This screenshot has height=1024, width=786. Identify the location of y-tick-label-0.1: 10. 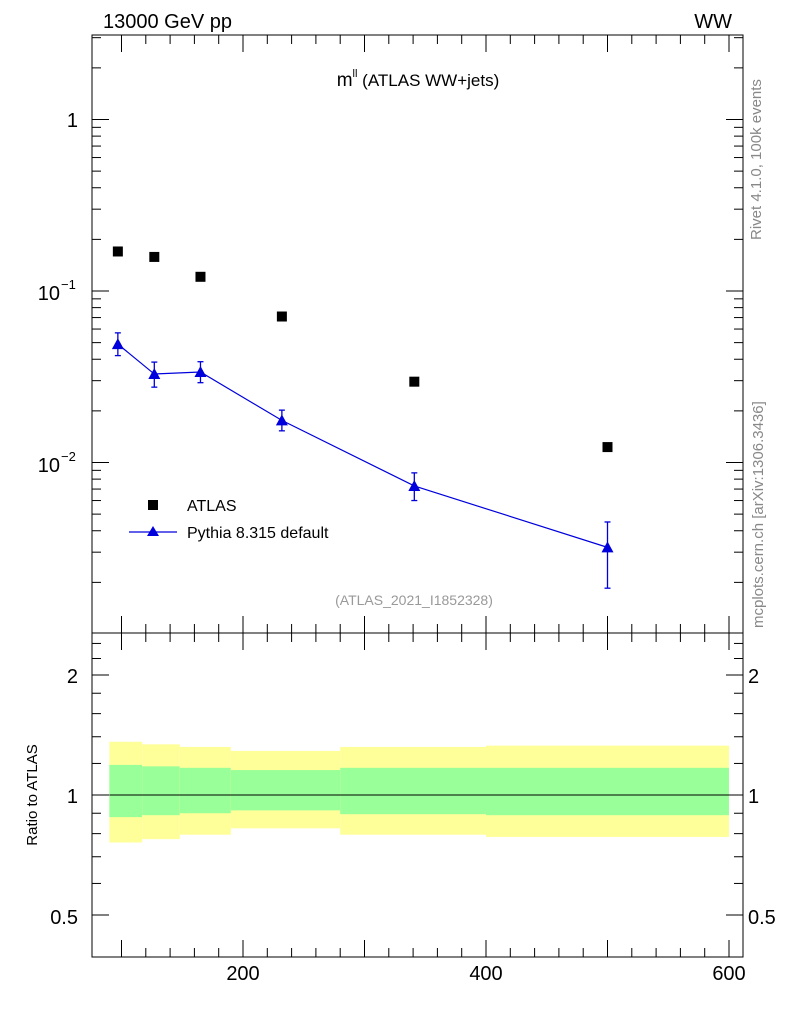
(49, 294).